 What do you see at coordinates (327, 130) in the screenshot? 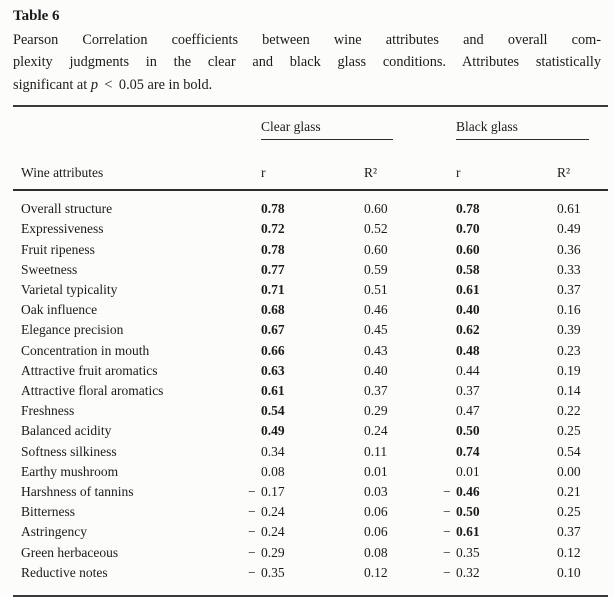
I see `clear-glass-label: Clear glass` at bounding box center [327, 130].